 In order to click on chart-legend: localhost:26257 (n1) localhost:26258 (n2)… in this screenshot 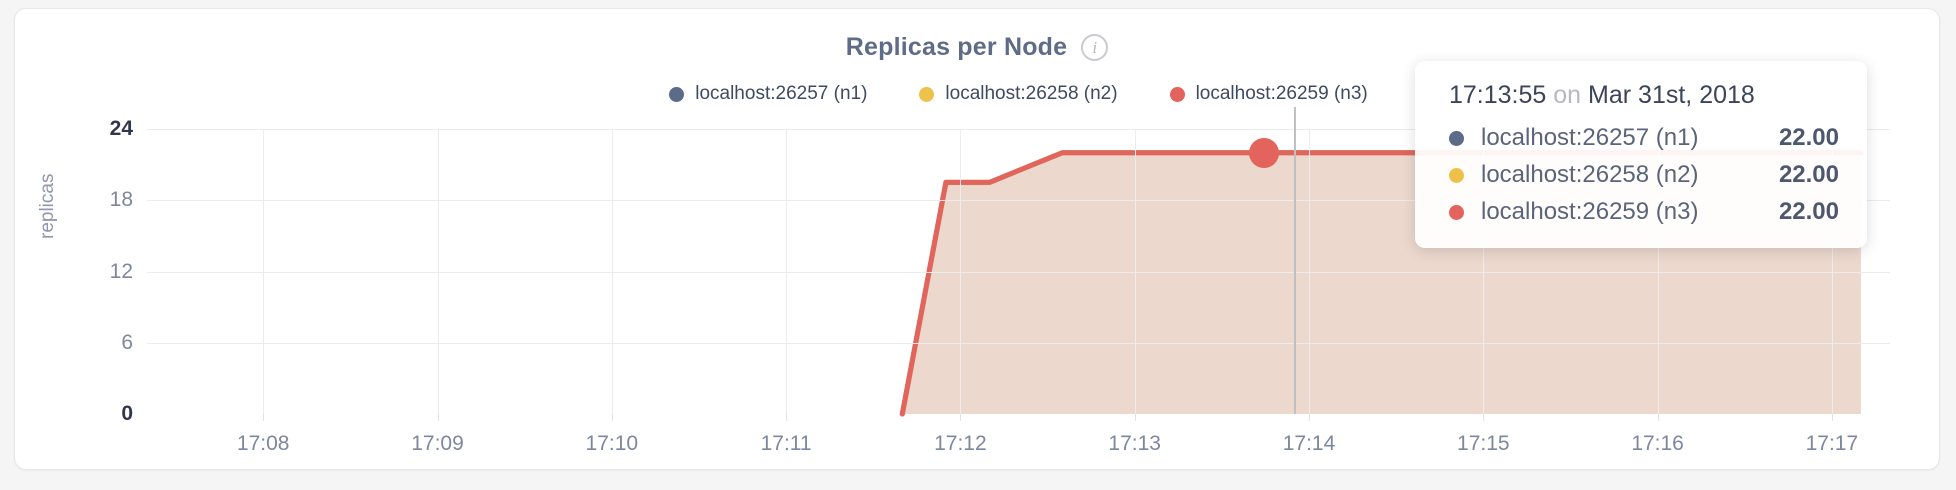, I will do `click(1018, 94)`.